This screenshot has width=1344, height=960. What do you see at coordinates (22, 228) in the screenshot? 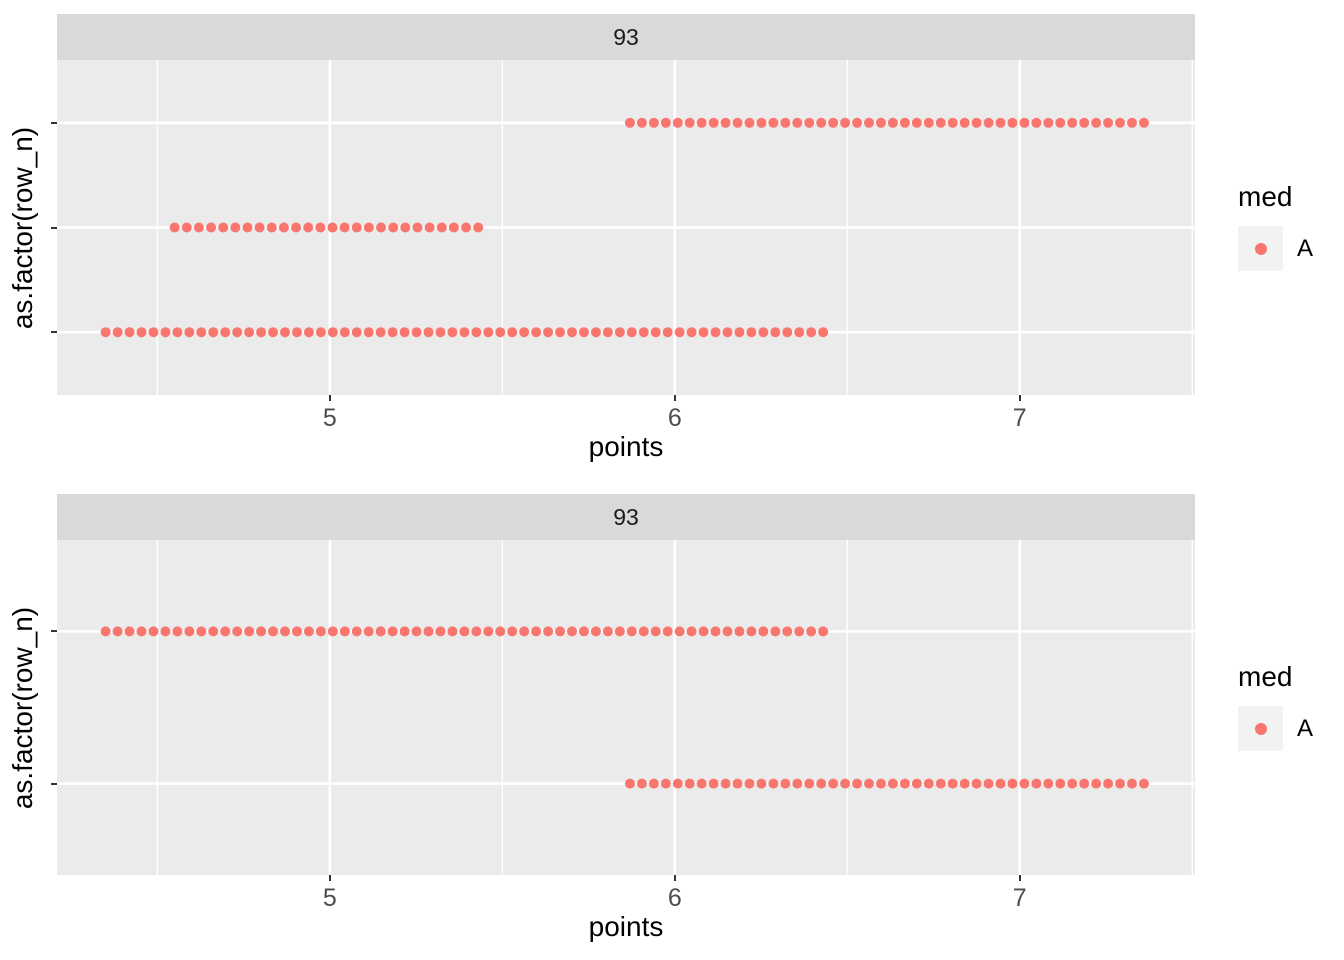
I see `y-axis-title: as.factor(row_n)` at bounding box center [22, 228].